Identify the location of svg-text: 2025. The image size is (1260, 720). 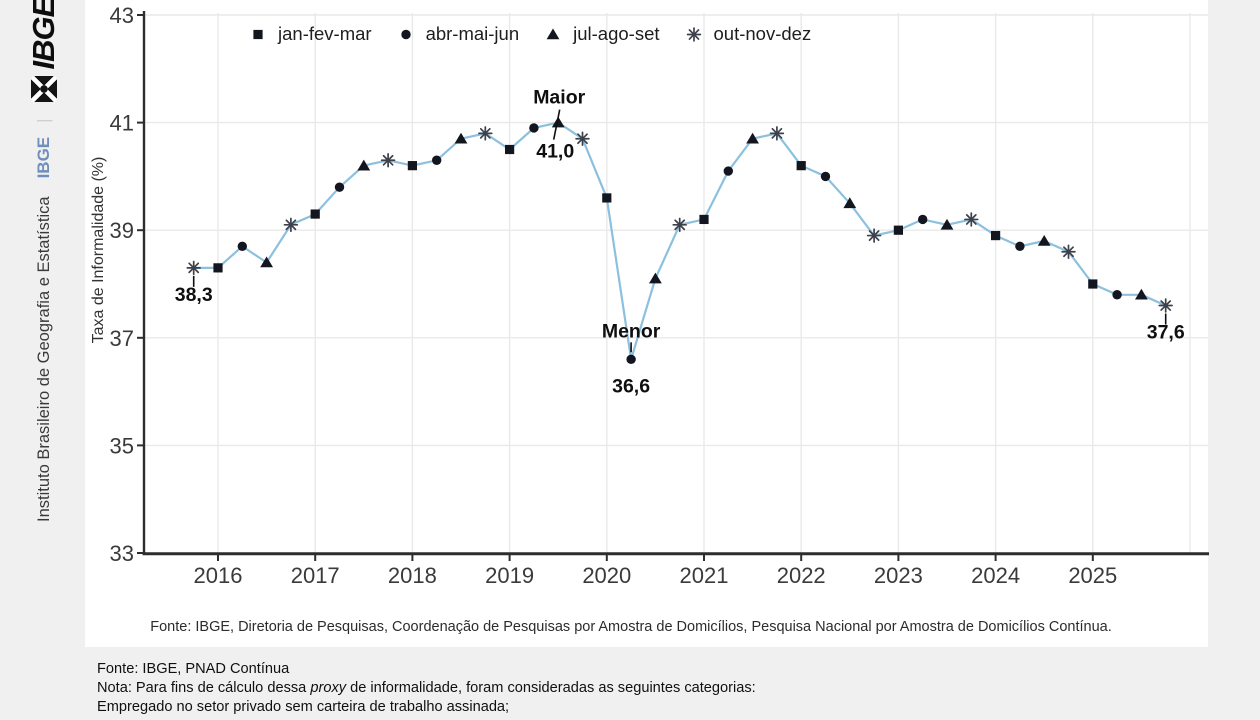
(1092, 575).